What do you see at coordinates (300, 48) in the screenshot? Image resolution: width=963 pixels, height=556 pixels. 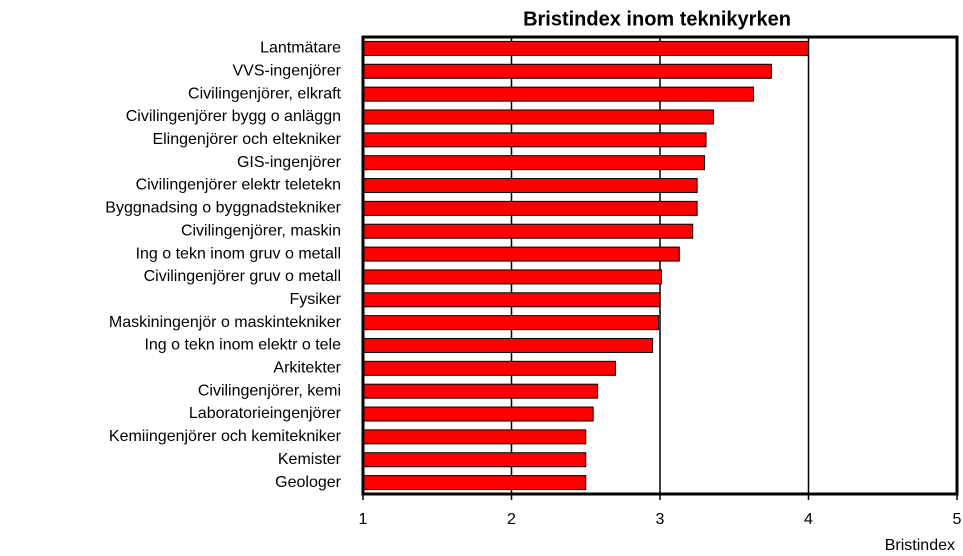 I see `y-tick-label: Lantmätare` at bounding box center [300, 48].